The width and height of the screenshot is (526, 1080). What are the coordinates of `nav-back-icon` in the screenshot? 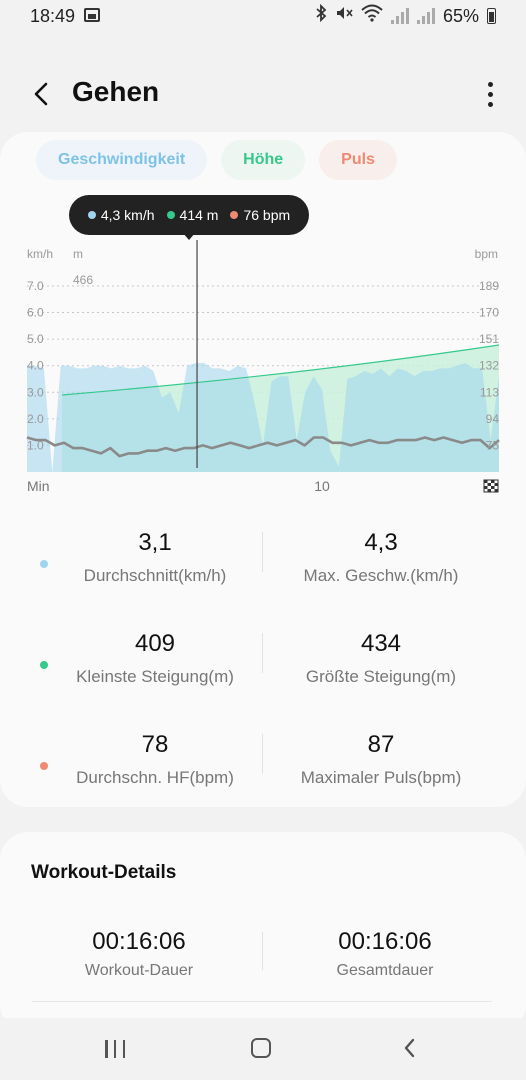 It's located at (409, 1048).